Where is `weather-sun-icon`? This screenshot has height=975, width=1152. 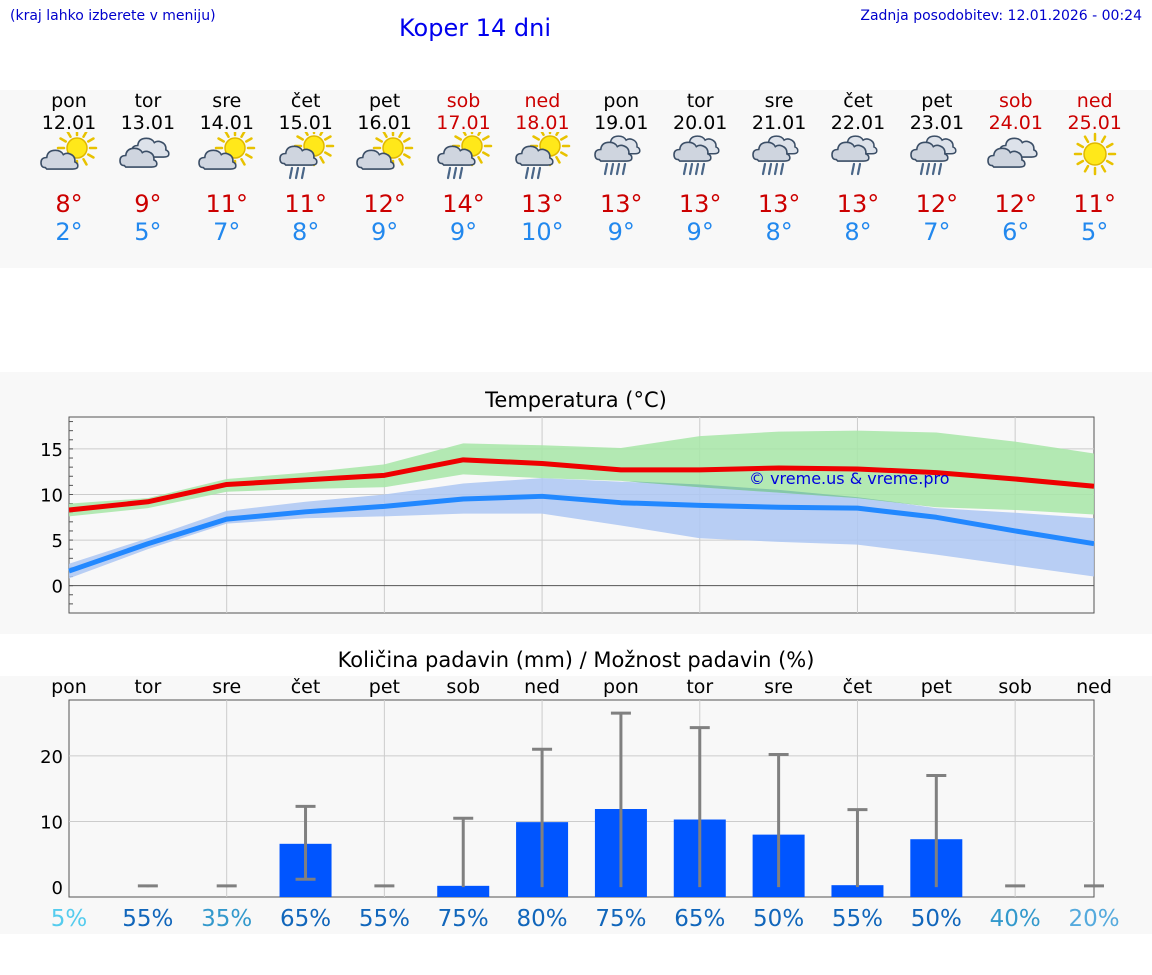
weather-sun-icon is located at coordinates (1095, 160).